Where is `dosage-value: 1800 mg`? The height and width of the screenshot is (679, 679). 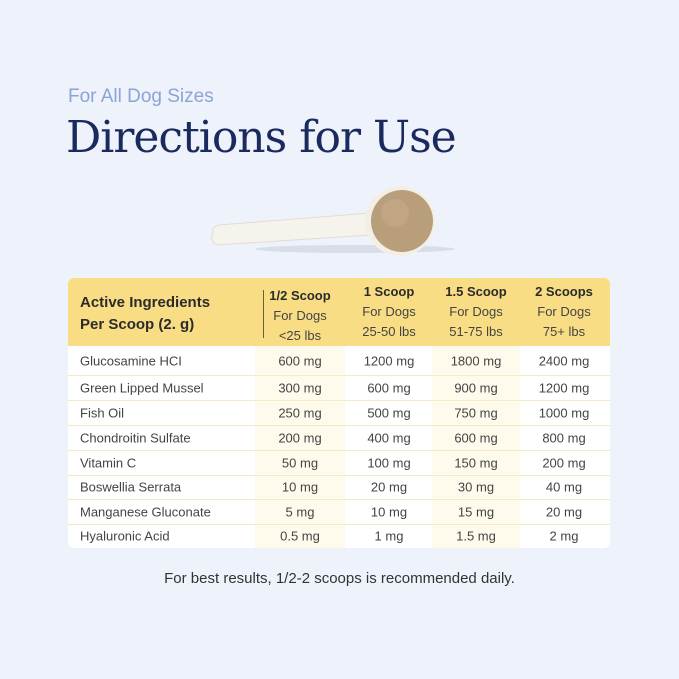 dosage-value: 1800 mg is located at coordinates (476, 360).